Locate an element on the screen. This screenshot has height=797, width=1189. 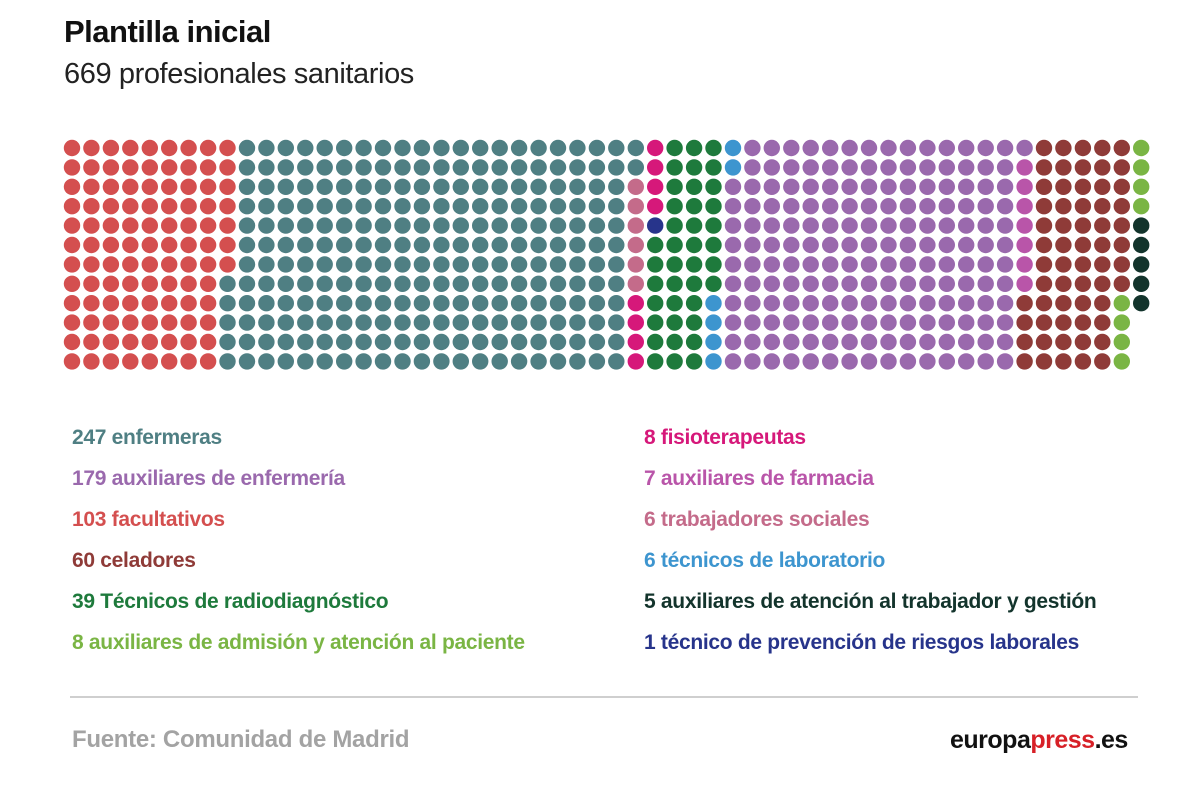
brand-part2: press is located at coordinates (1062, 740).